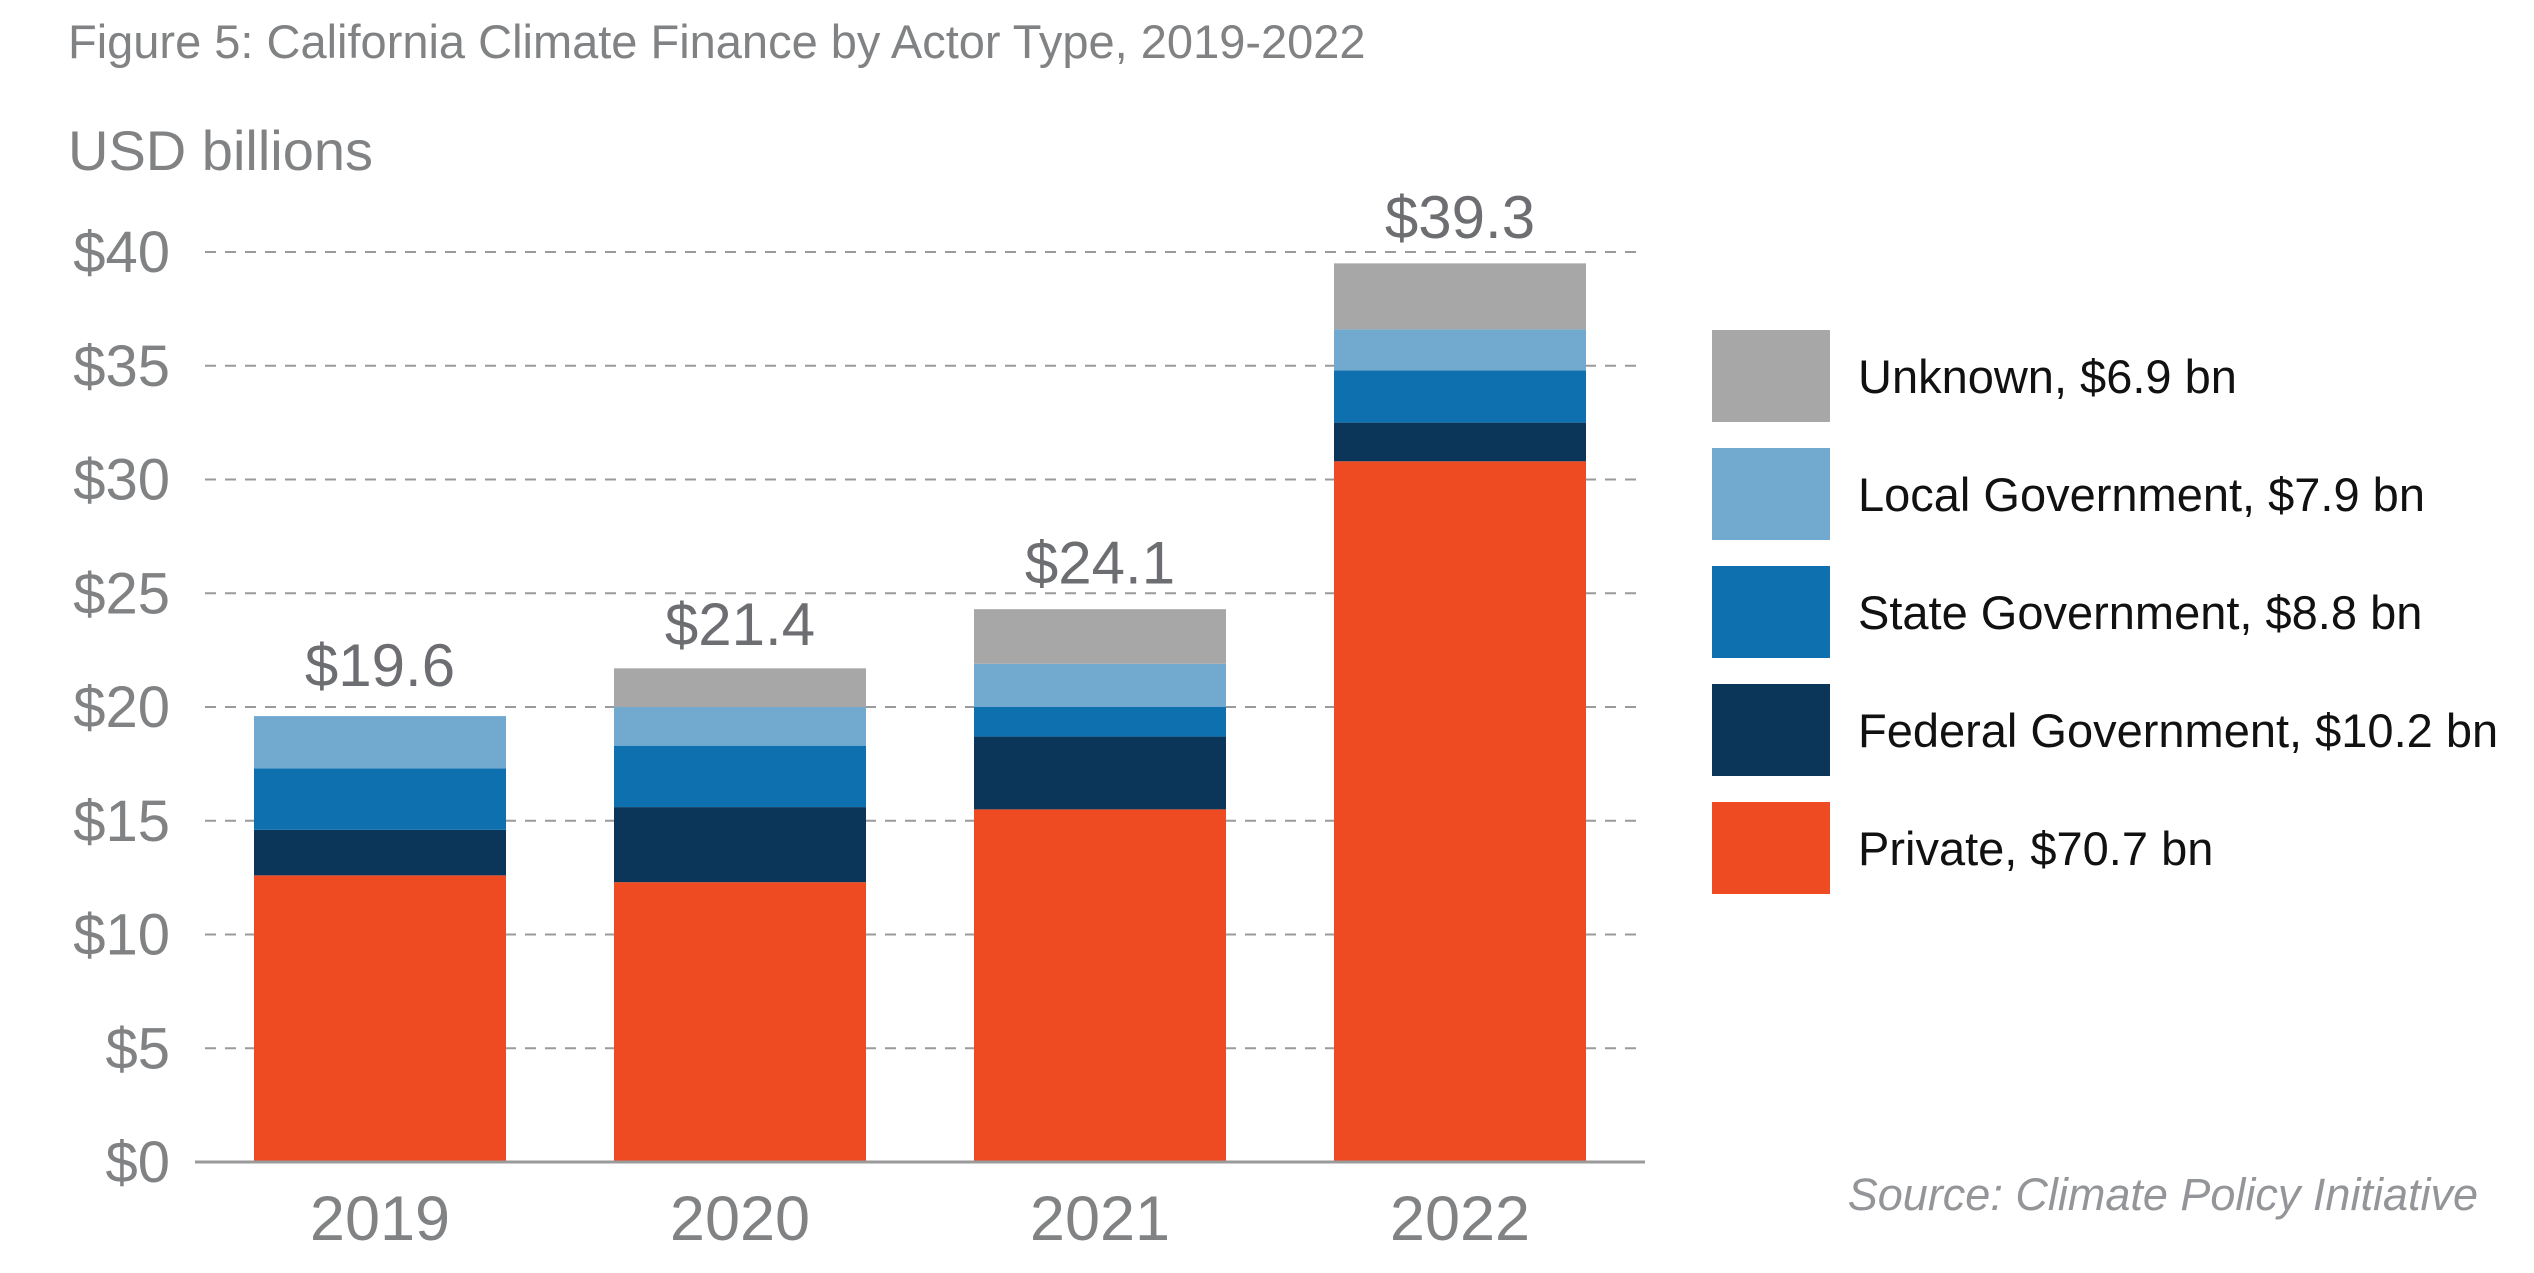  What do you see at coordinates (380, 1219) in the screenshot?
I see `x-category-label: 2019` at bounding box center [380, 1219].